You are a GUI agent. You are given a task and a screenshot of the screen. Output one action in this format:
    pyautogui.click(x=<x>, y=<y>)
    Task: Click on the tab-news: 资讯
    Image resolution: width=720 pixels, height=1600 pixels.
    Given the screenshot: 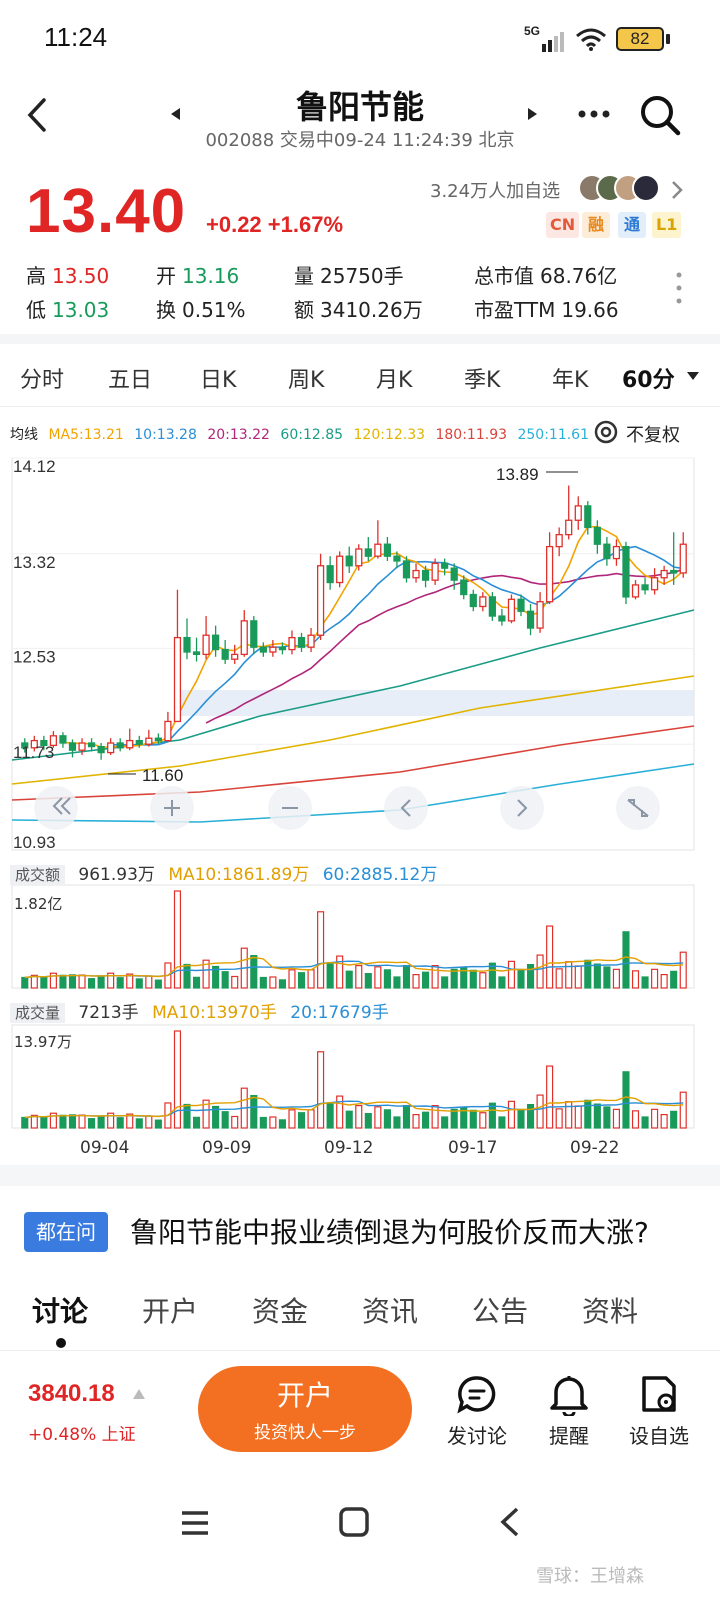 What is the action you would take?
    pyautogui.click(x=390, y=1311)
    